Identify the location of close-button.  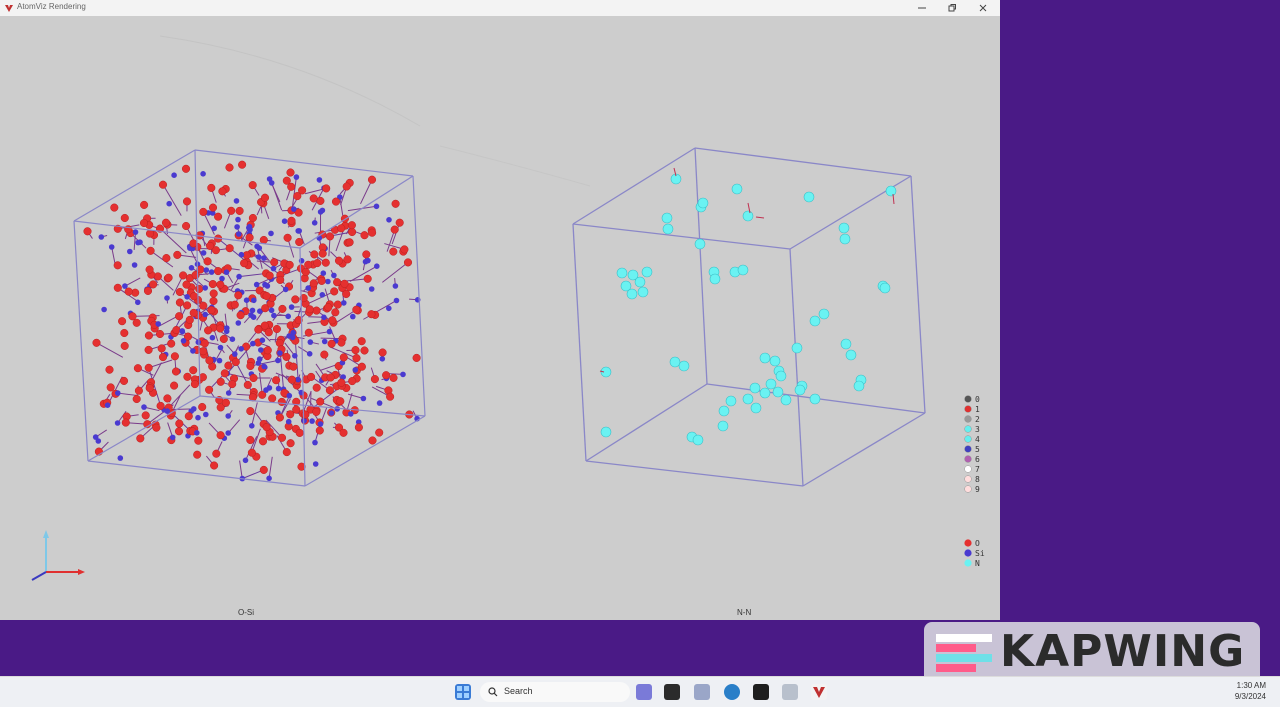
(983, 8).